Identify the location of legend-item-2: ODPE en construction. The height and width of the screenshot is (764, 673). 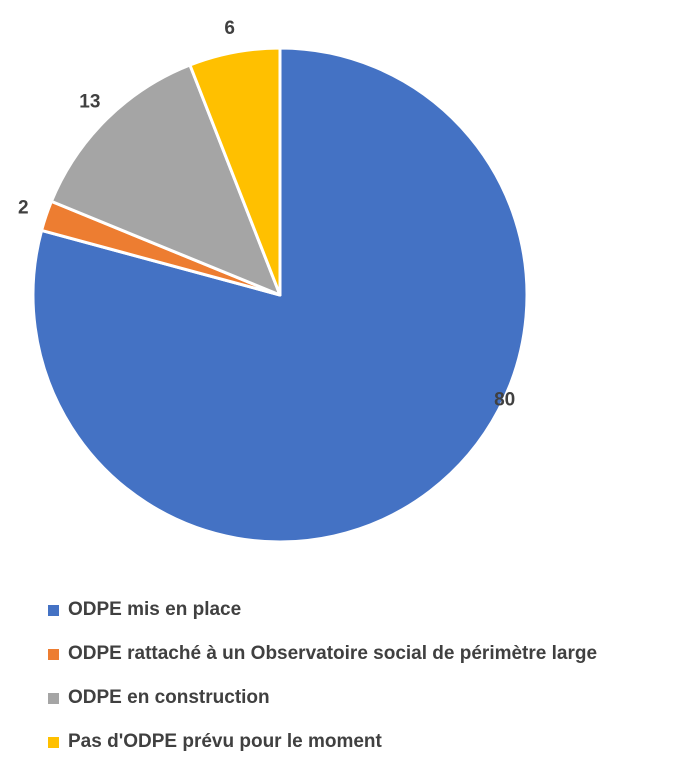
(358, 698).